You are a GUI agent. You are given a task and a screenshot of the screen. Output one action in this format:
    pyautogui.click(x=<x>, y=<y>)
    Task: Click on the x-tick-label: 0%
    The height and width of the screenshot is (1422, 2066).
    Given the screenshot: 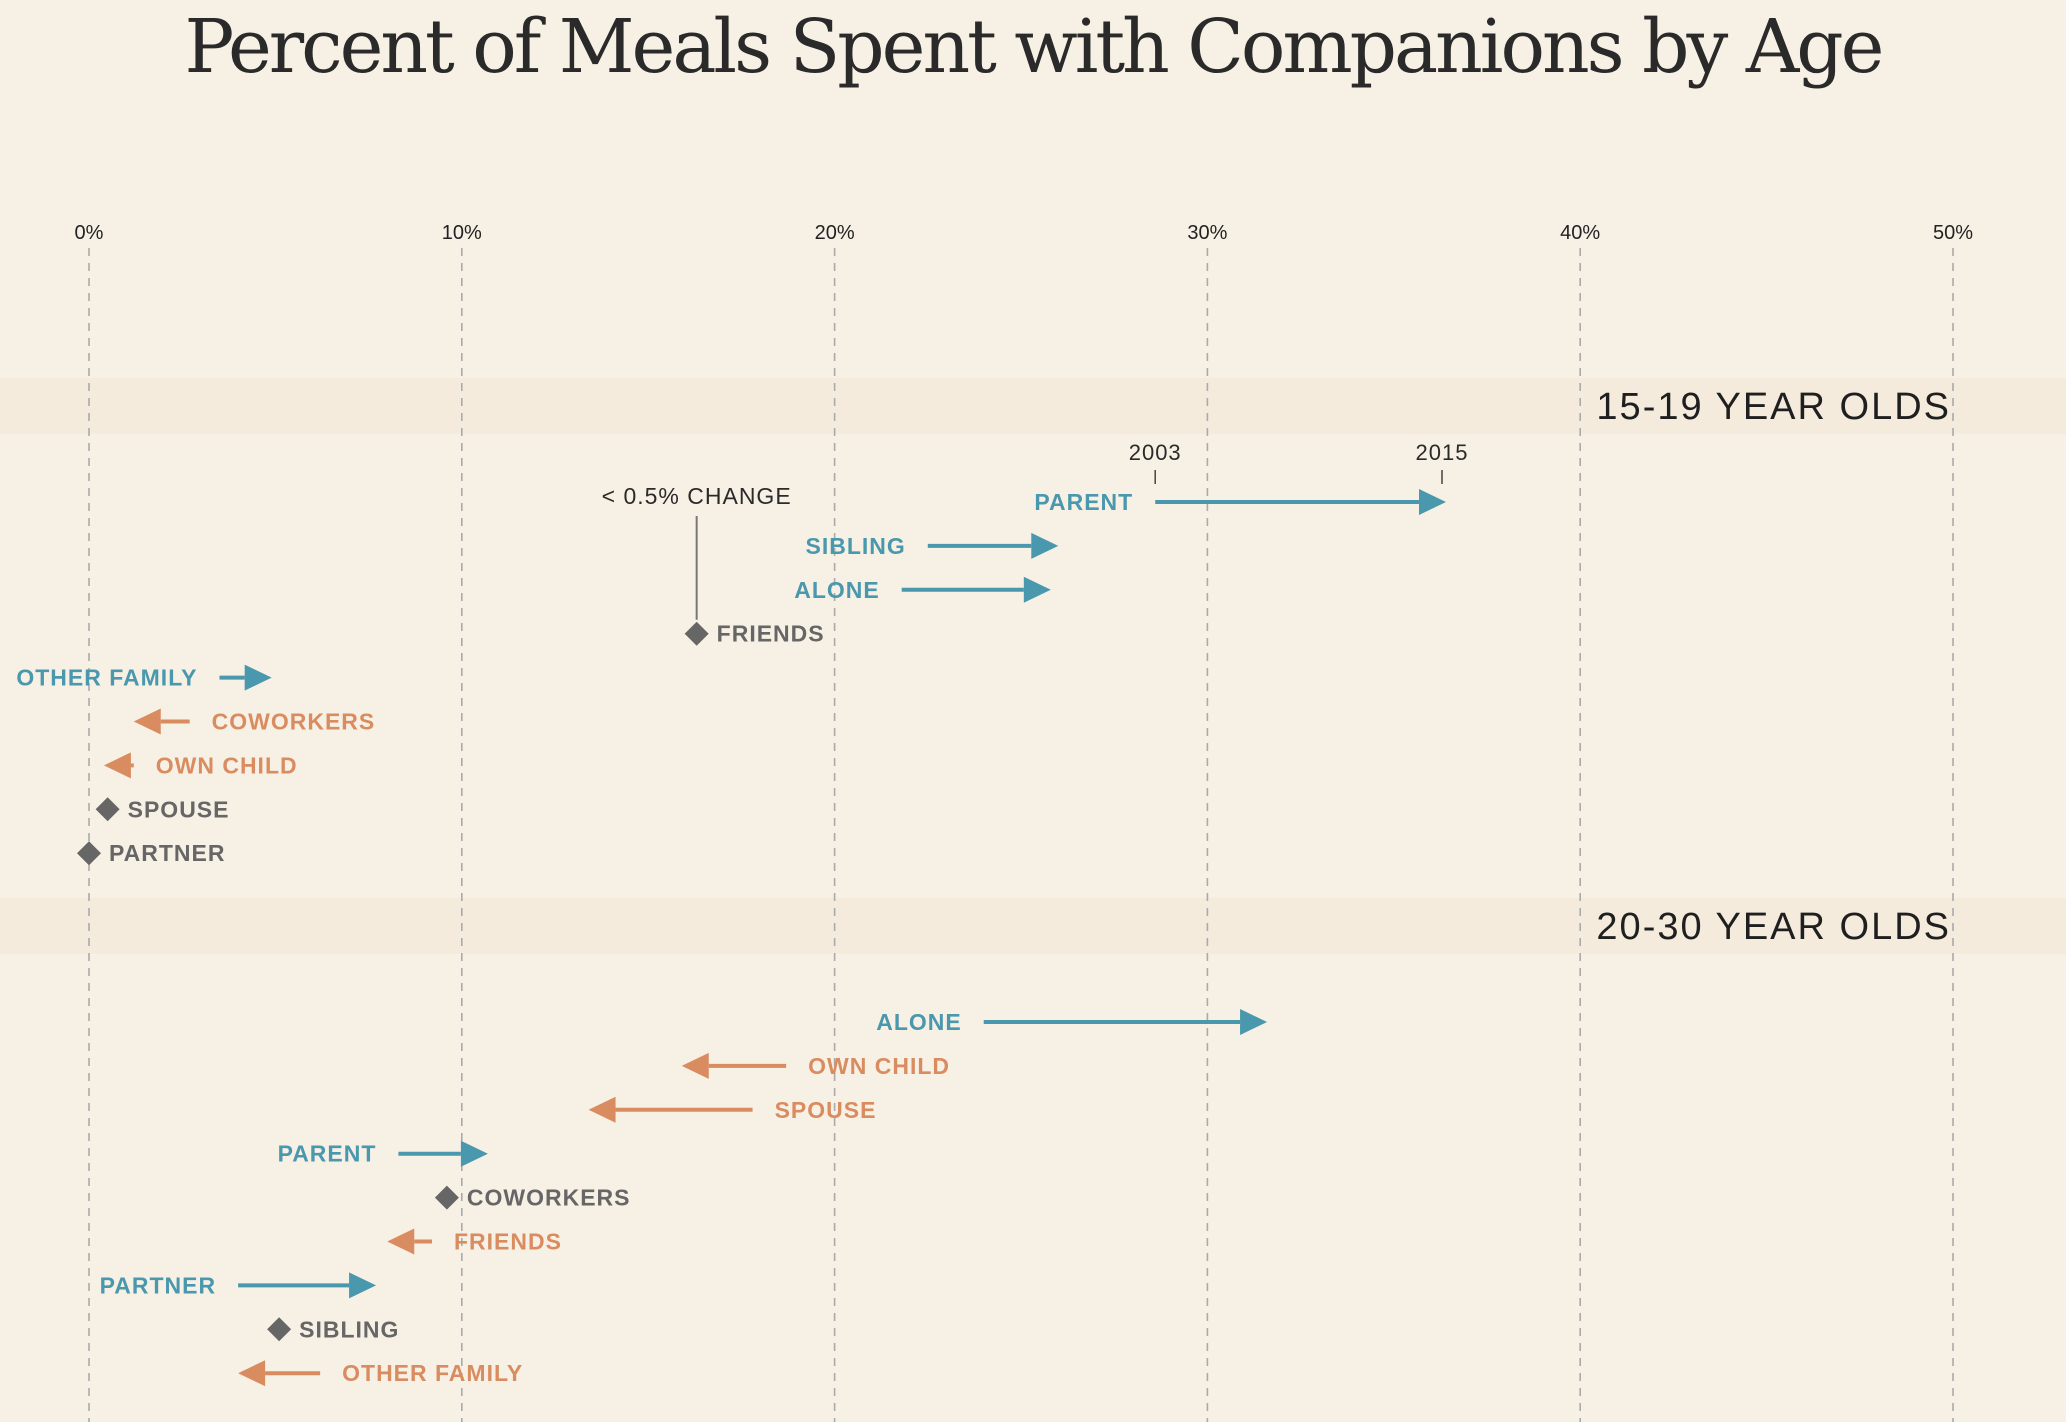 What is the action you would take?
    pyautogui.click(x=89, y=233)
    